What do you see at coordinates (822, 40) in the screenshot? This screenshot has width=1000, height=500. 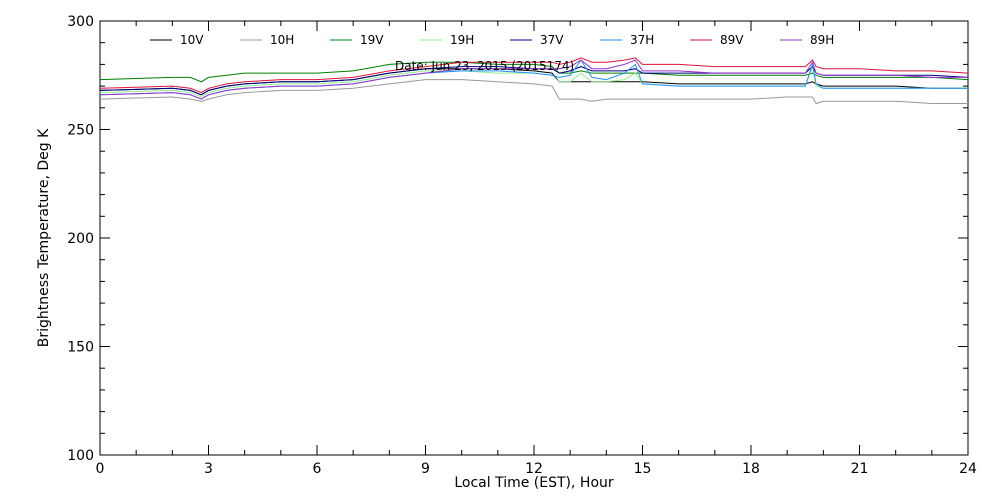 I see `legend-label-89h: 89H` at bounding box center [822, 40].